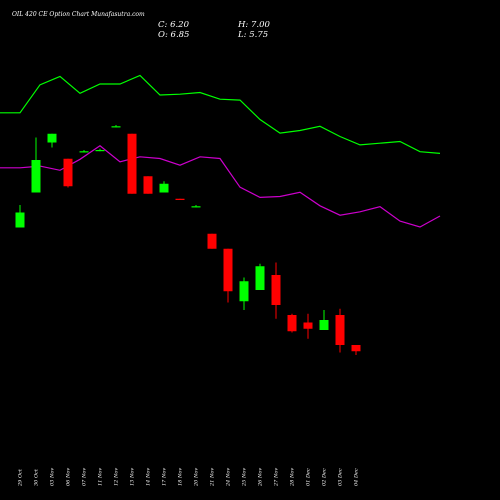 Image resolution: width=500 pixels, height=500 pixels. Describe the element at coordinates (213, 477) in the screenshot. I see `x-tick-label: 21 Nov` at that location.